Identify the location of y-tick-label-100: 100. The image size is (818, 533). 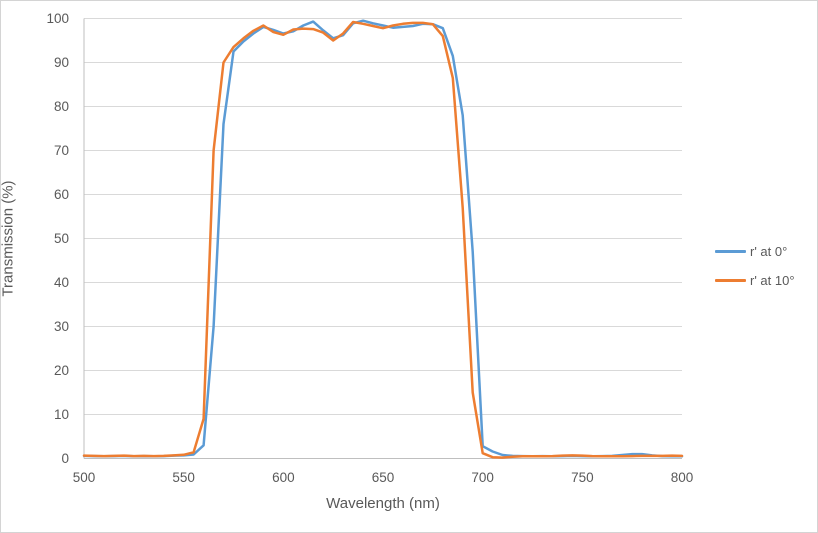
(57, 18).